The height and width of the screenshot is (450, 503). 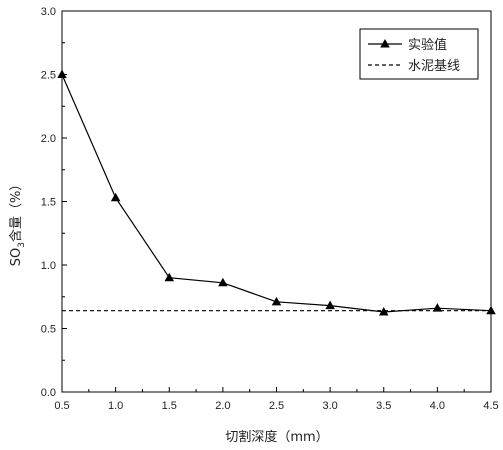 What do you see at coordinates (48, 139) in the screenshot?
I see `y-tick-label: 2.0` at bounding box center [48, 139].